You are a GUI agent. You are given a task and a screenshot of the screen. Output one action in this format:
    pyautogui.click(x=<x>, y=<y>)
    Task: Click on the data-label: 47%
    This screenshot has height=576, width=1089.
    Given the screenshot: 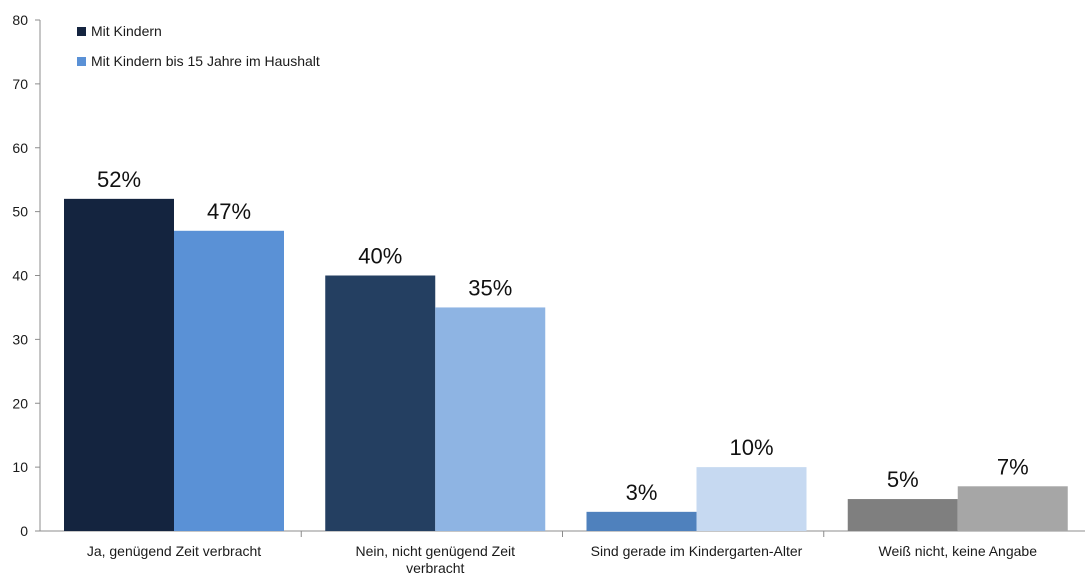 What is the action you would take?
    pyautogui.click(x=229, y=211)
    